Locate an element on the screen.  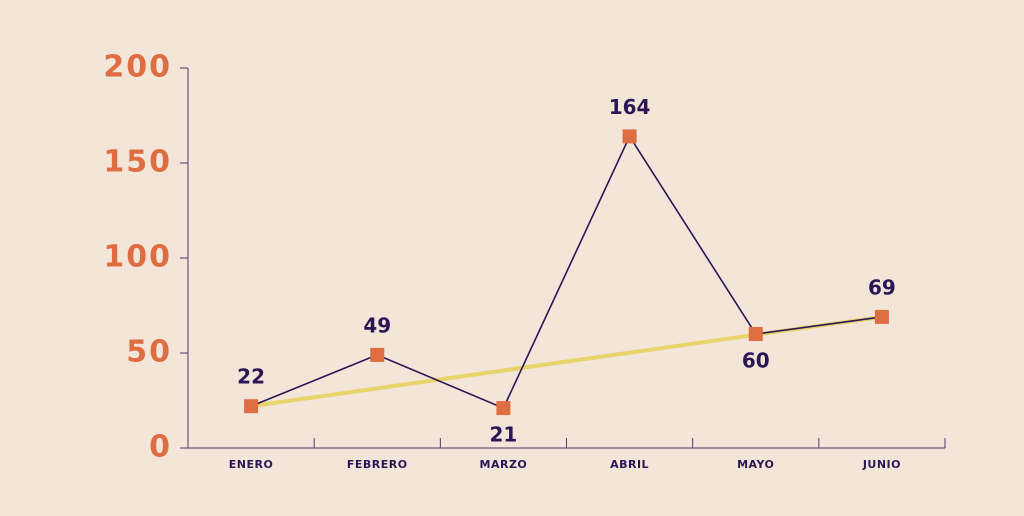
data-label: 164 is located at coordinates (630, 107).